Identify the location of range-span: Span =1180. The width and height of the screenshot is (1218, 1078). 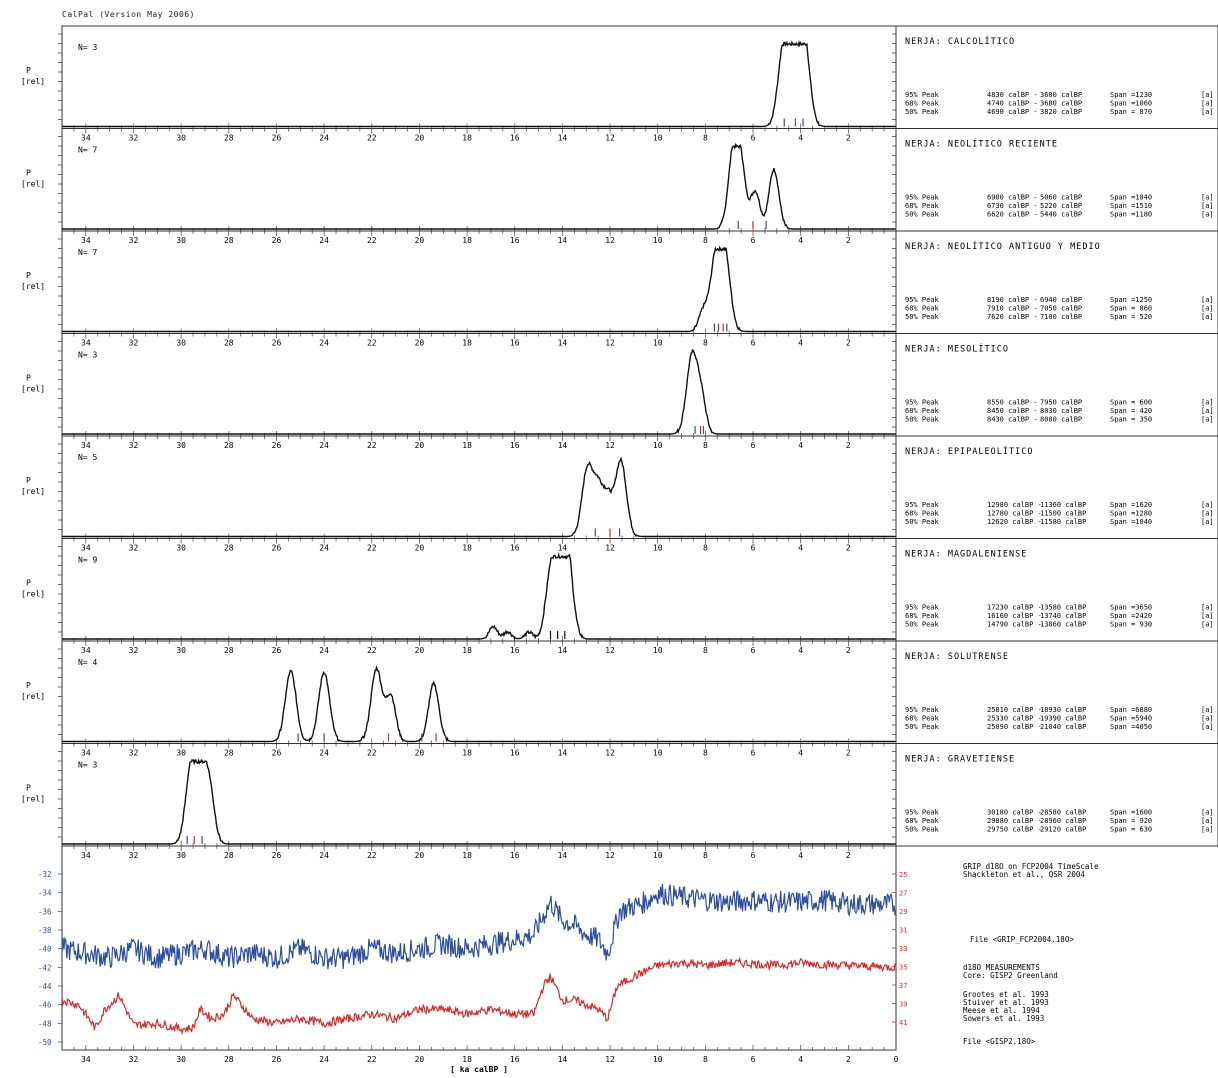
(1131, 215).